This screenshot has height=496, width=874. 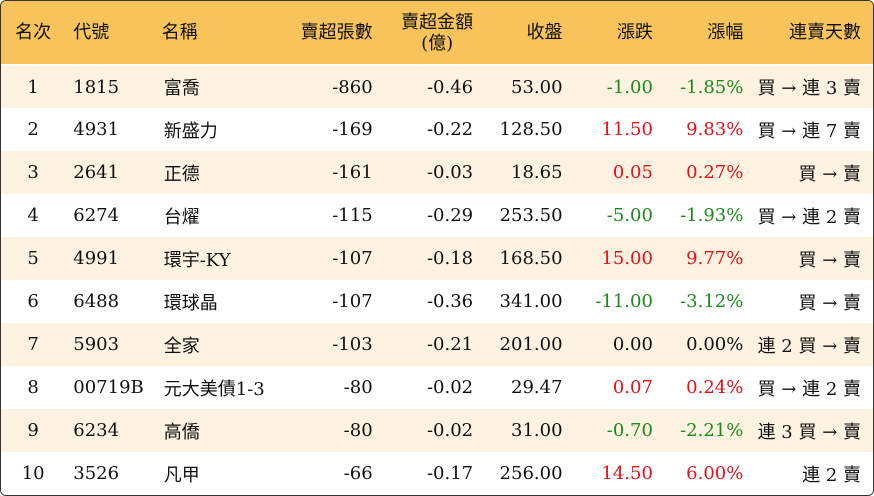 I want to click on cell-name: 高僑, so click(x=181, y=432).